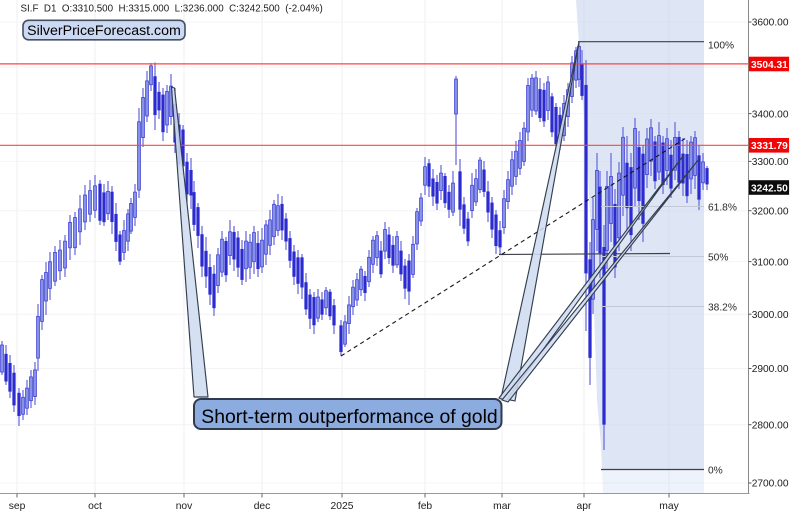 The image size is (809, 521). I want to click on svg-text: 3400.00, so click(770, 114).